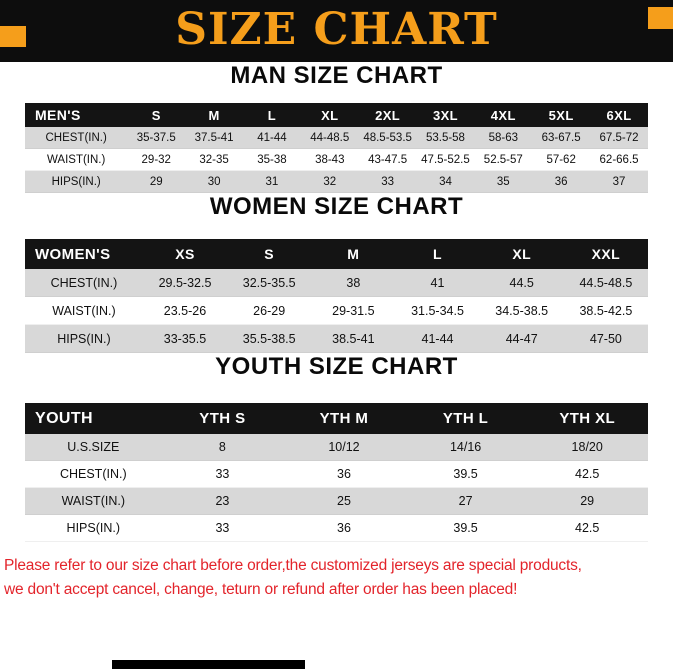  Describe the element at coordinates (272, 115) in the screenshot. I see `column-header: L` at that location.